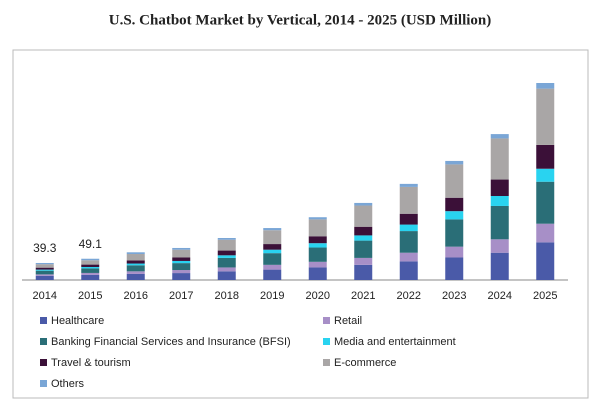  I want to click on legend-label: Media and entertainment, so click(395, 342).